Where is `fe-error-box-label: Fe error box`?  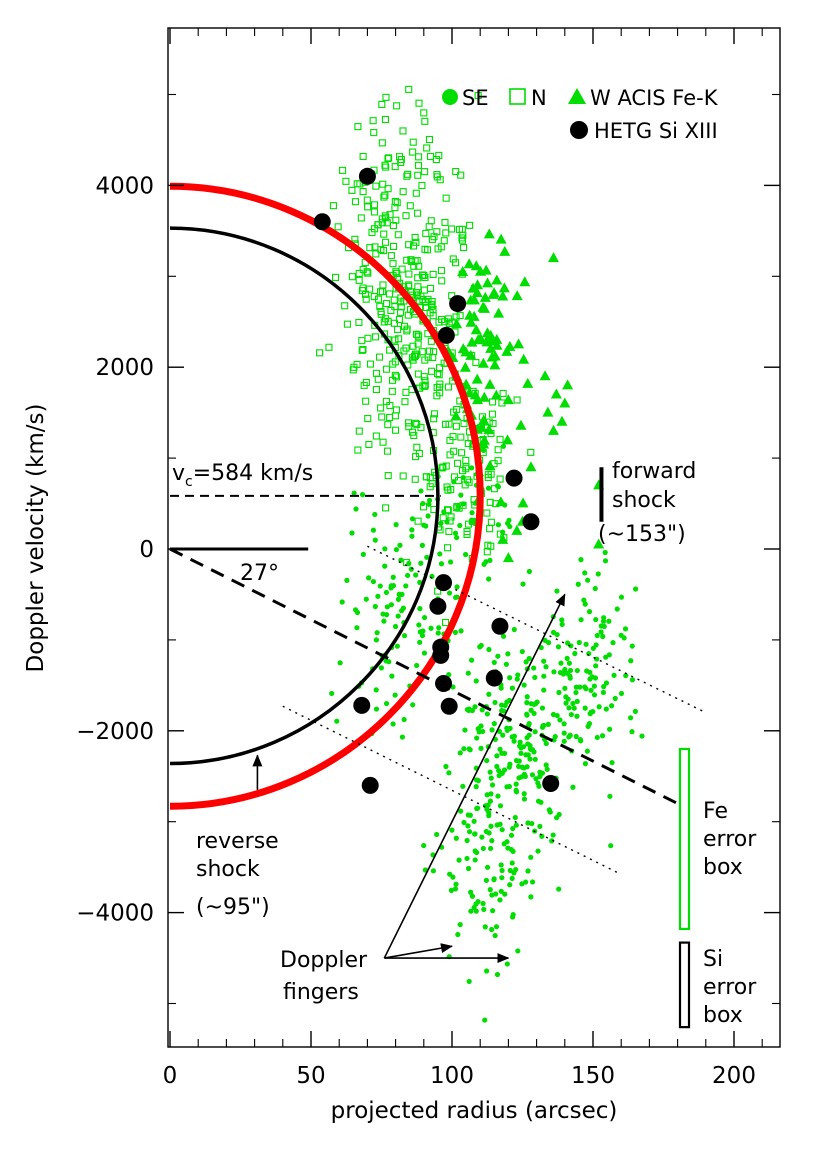
fe-error-box-label: Fe error box is located at coordinates (730, 839).